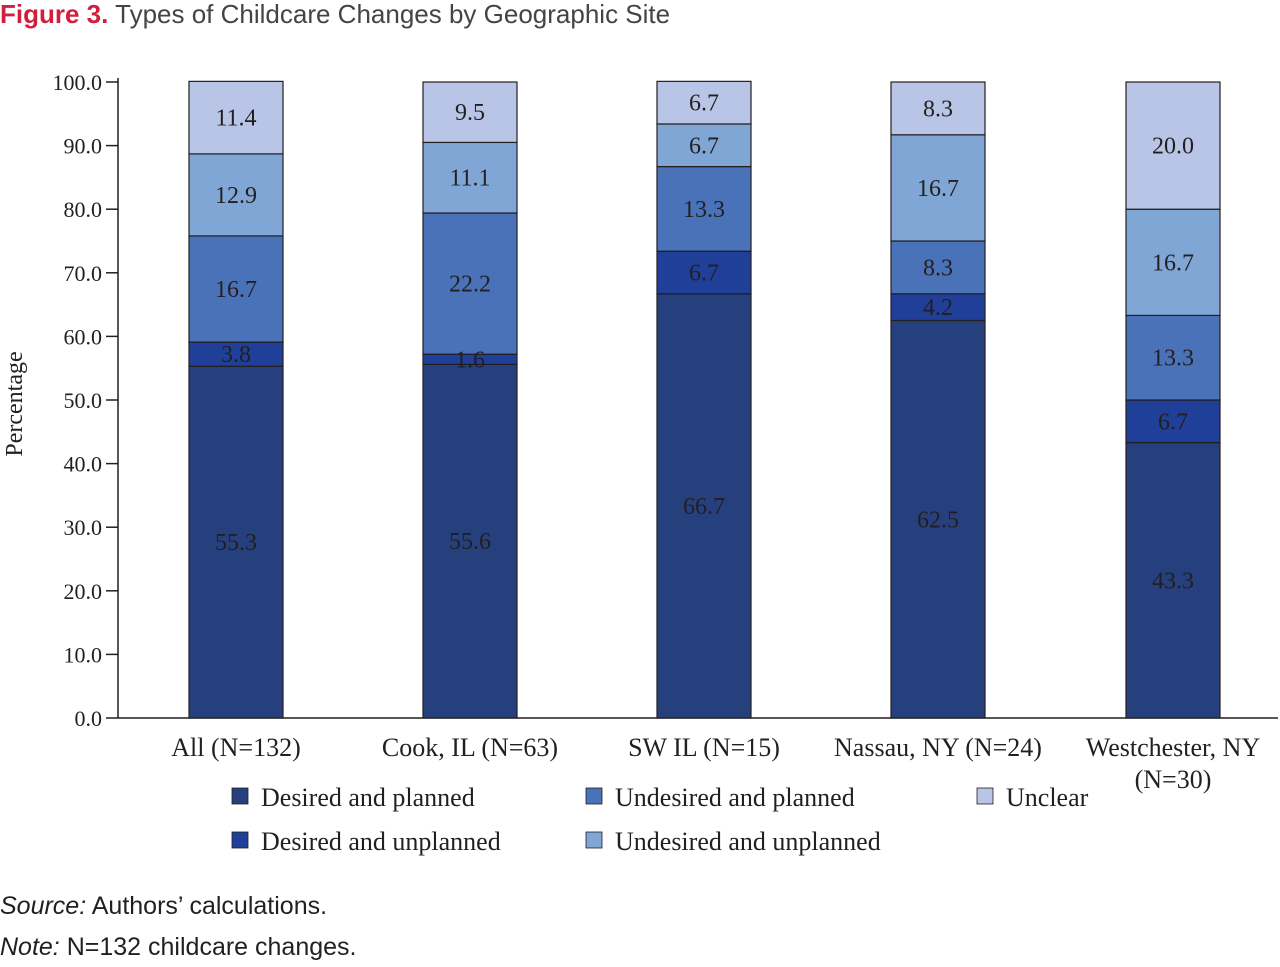  Describe the element at coordinates (43, 906) in the screenshot. I see `source-label: Source:` at that location.